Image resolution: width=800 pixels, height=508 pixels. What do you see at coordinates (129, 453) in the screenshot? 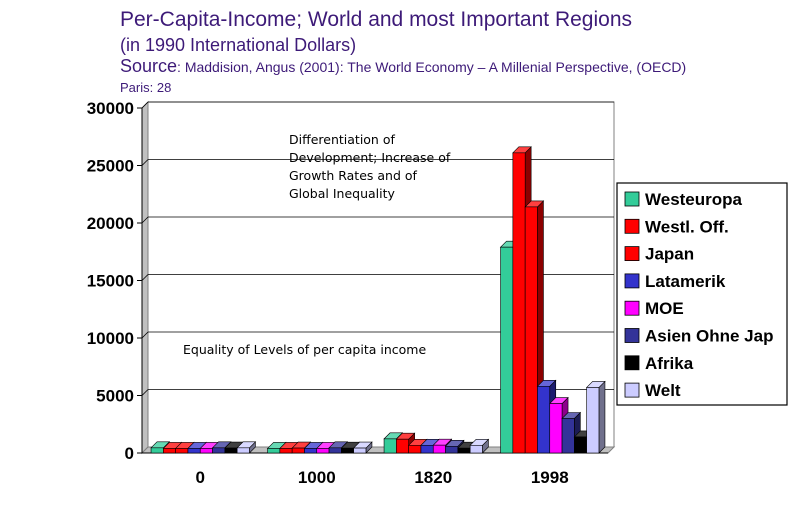
I see `y-tick-label: 0` at bounding box center [129, 453].